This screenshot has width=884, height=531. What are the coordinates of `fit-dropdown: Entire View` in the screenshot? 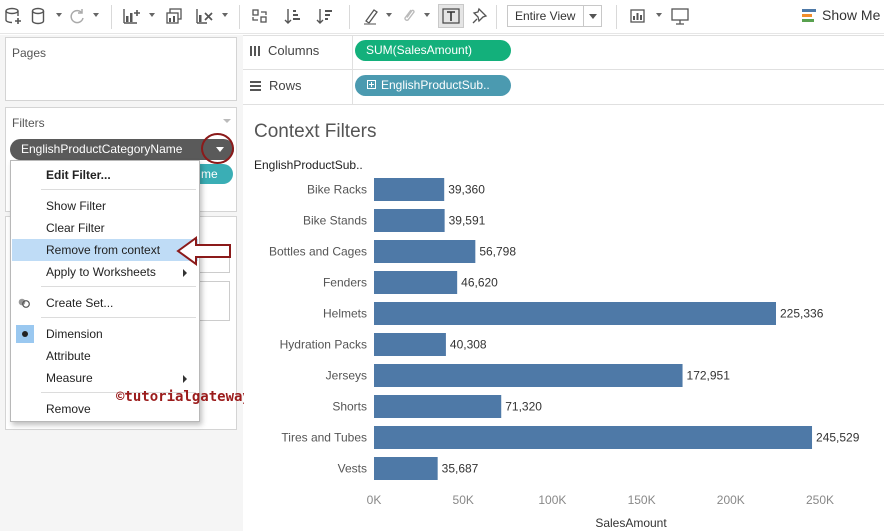 It's located at (554, 16).